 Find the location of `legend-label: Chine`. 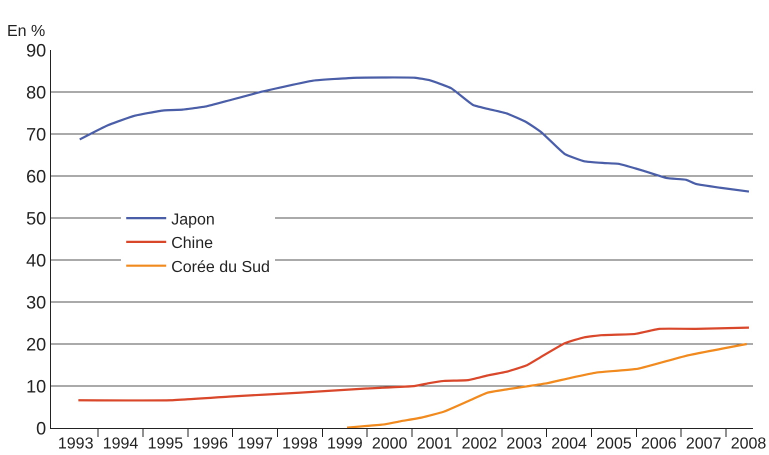

legend-label: Chine is located at coordinates (192, 243).